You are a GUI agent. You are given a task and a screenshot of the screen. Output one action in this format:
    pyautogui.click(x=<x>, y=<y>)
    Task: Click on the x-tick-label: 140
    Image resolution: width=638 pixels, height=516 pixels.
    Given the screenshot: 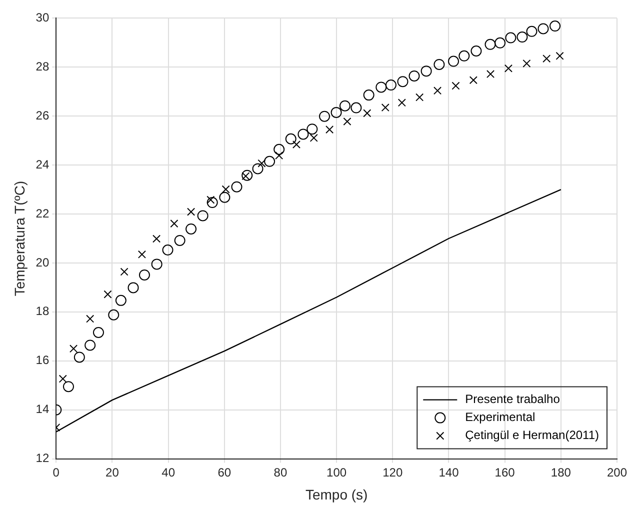 What is the action you would take?
    pyautogui.click(x=449, y=472)
    